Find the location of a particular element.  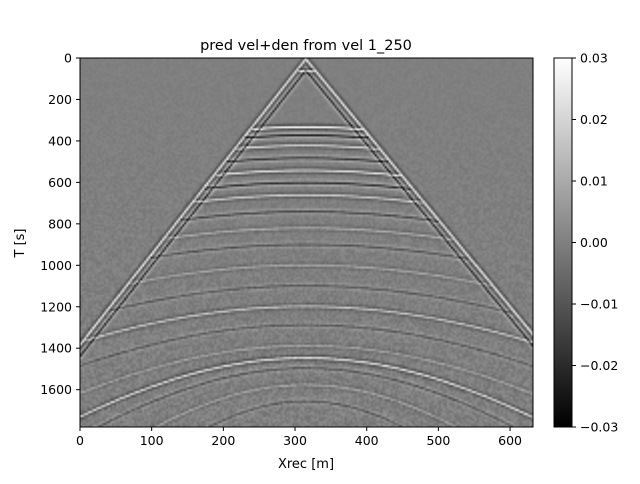

y-tick-label: 1200 is located at coordinates (56, 306).